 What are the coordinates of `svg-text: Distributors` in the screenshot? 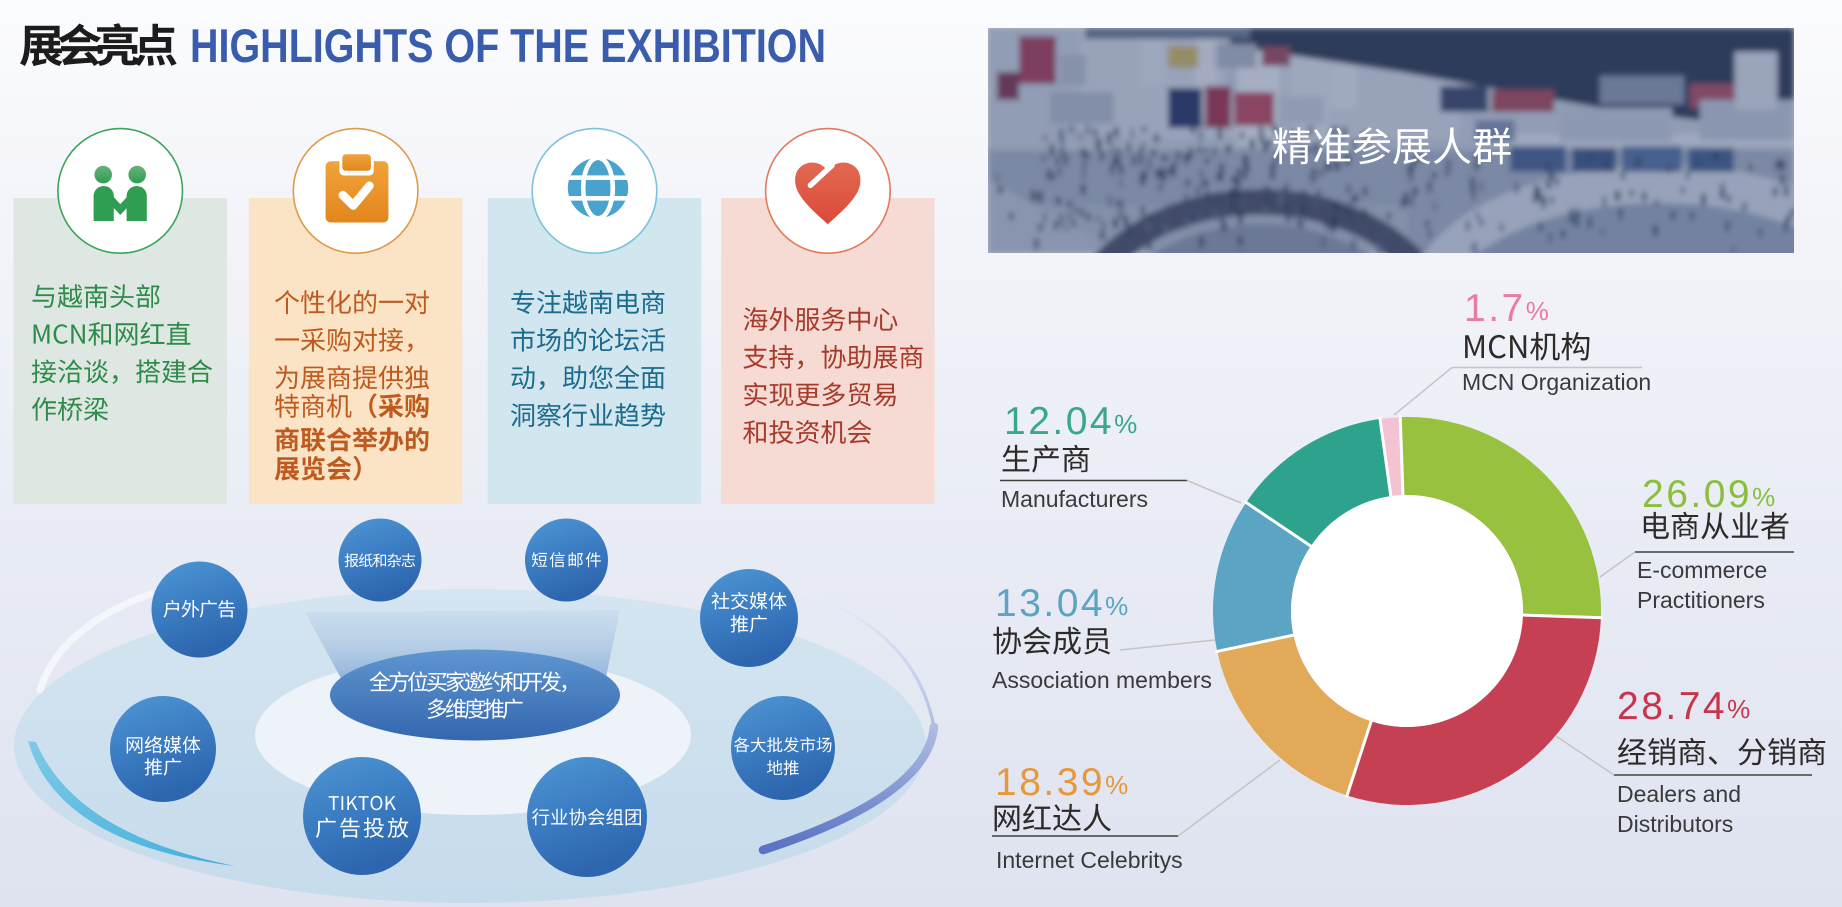 It's located at (1675, 824).